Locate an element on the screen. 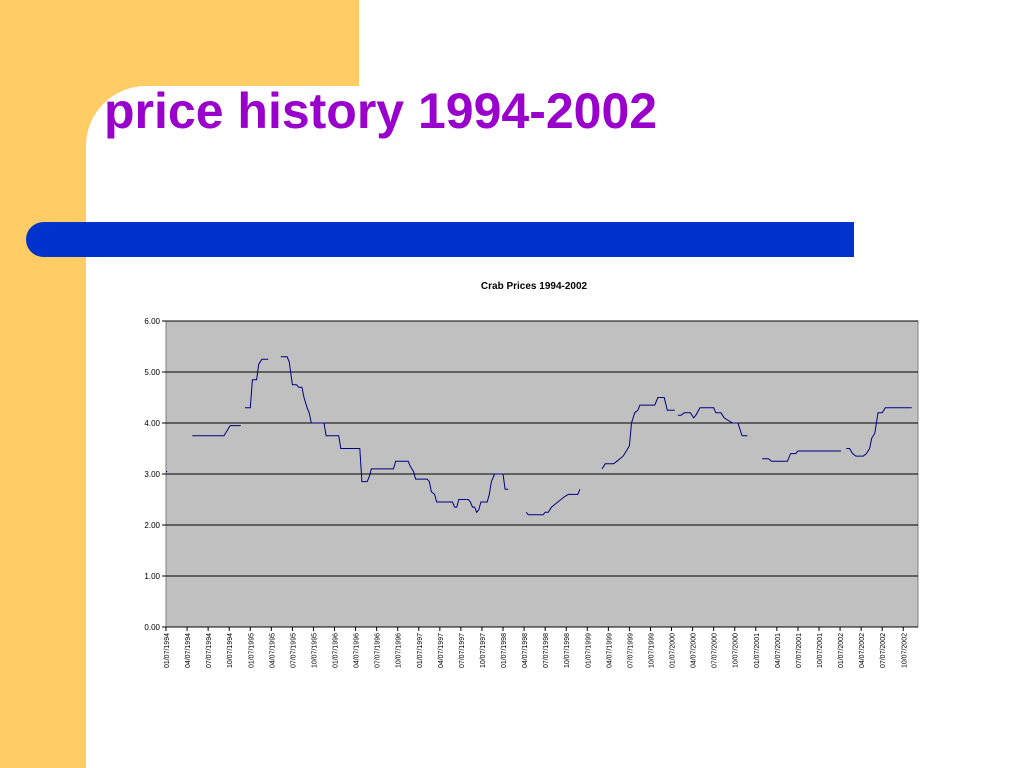 The width and height of the screenshot is (1024, 768). x-tick-label: 07/07/1994 is located at coordinates (209, 650).